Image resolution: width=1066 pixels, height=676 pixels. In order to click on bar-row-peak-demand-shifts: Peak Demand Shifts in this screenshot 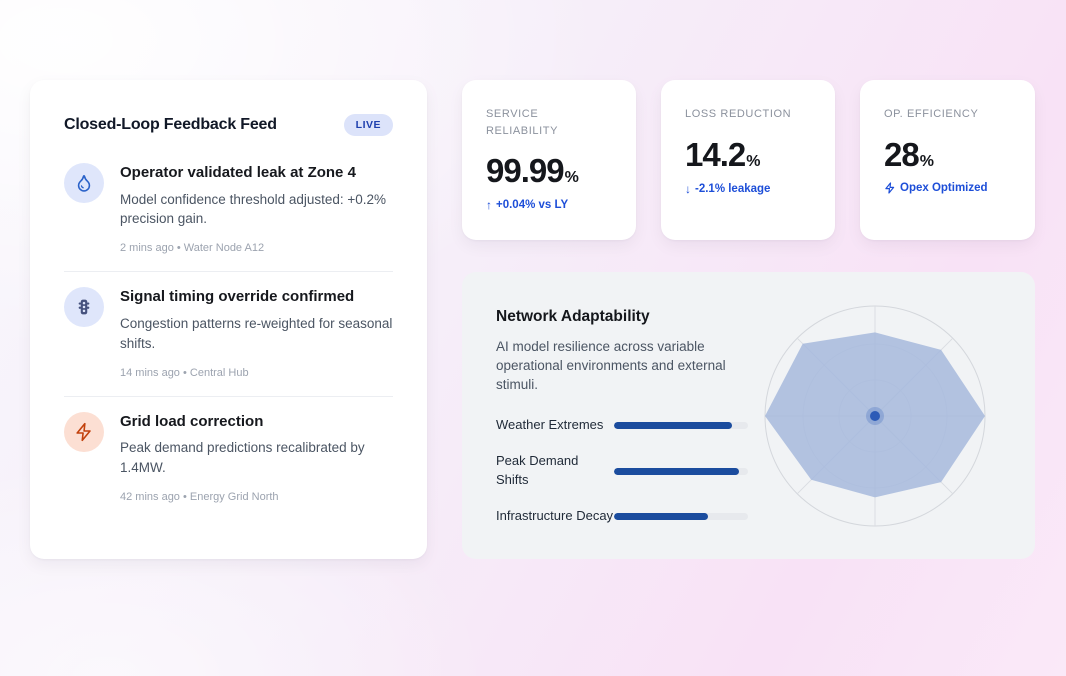, I will do `click(631, 471)`.